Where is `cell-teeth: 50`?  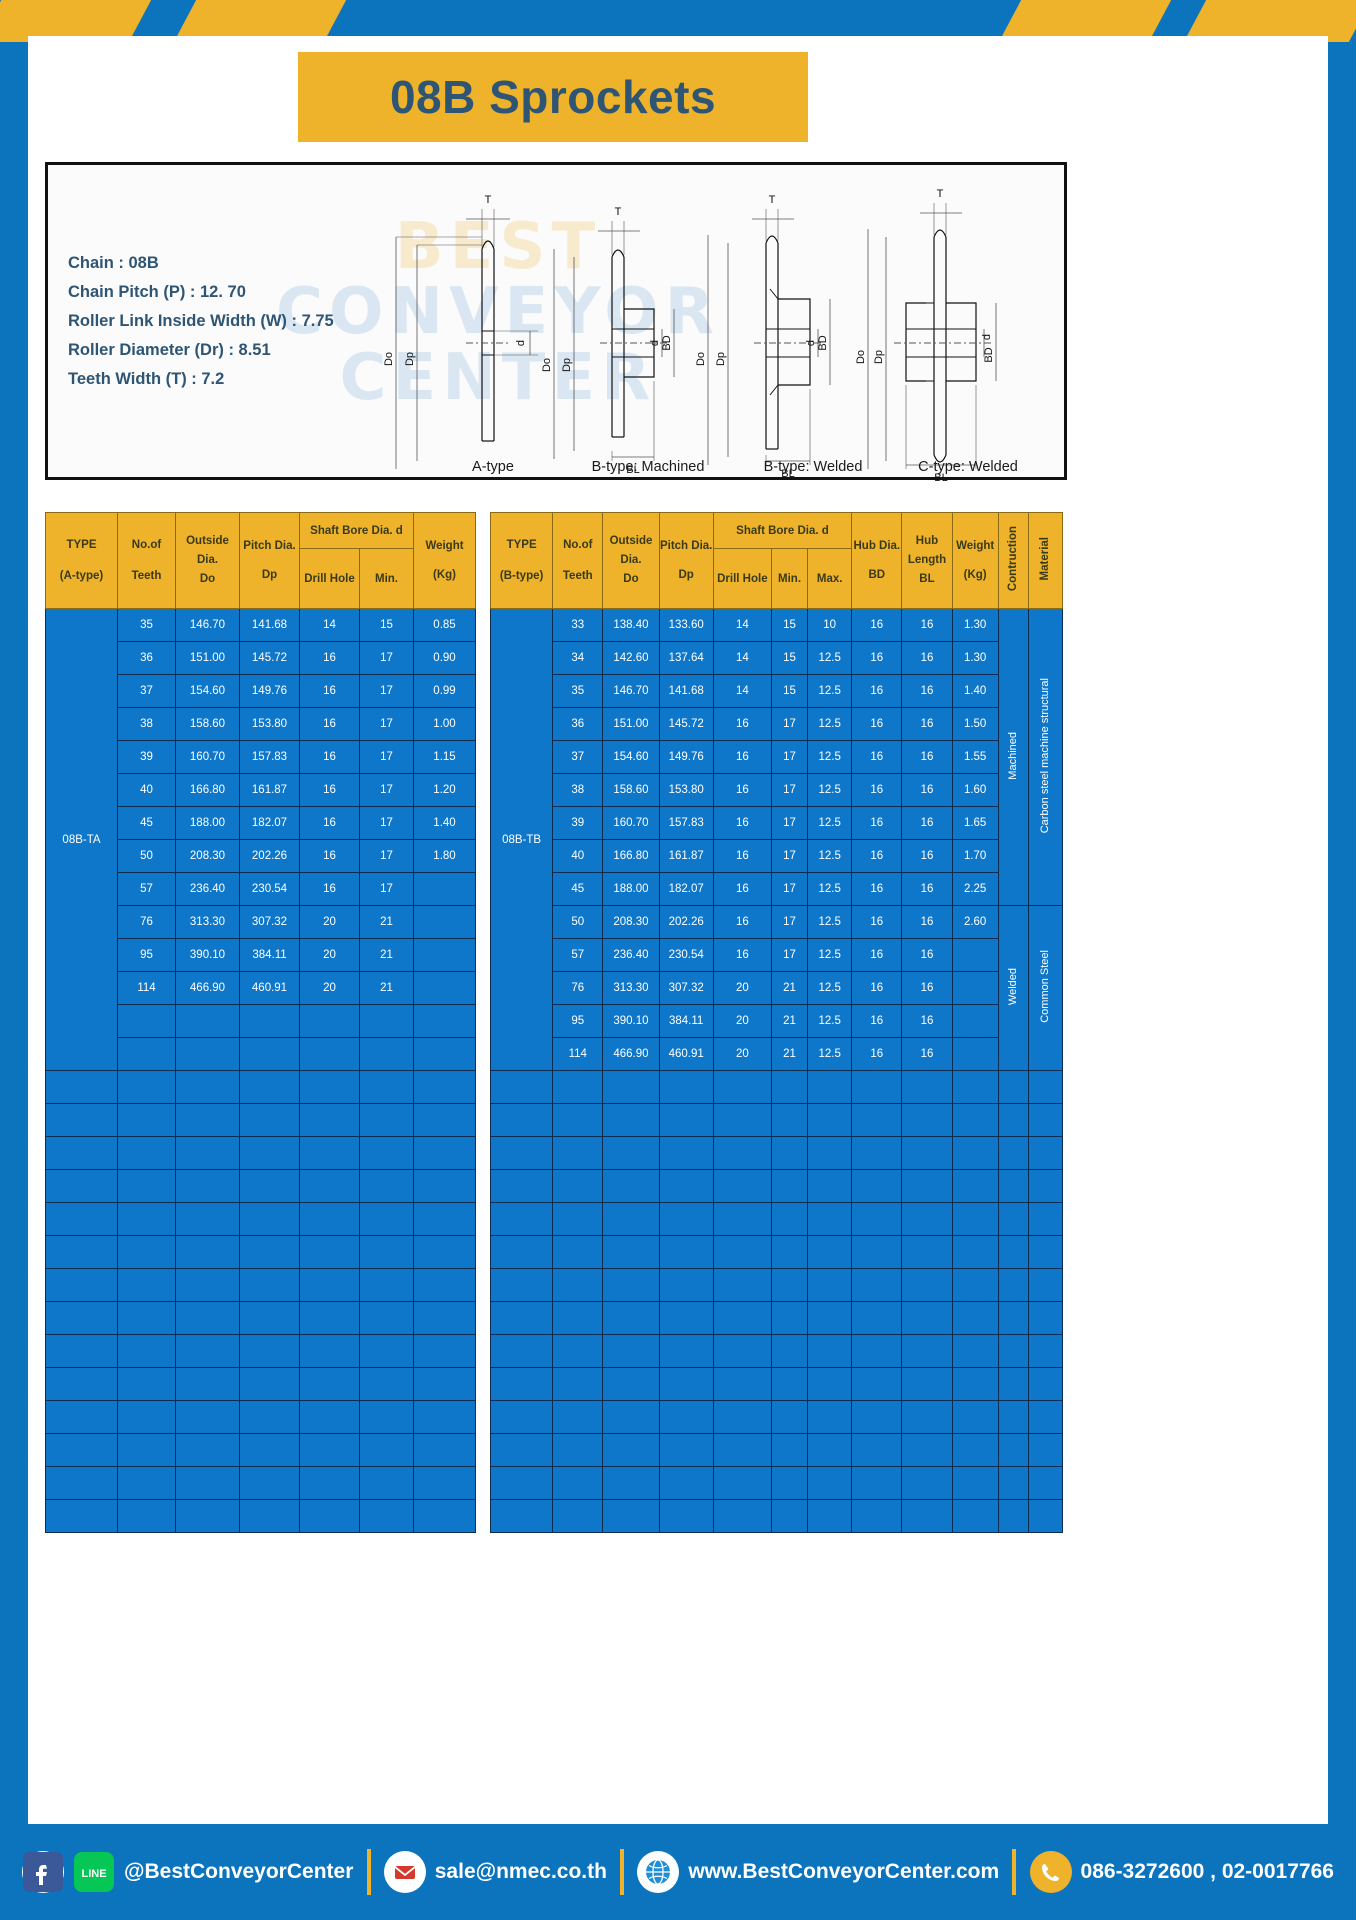
cell-teeth: 50 is located at coordinates (146, 856).